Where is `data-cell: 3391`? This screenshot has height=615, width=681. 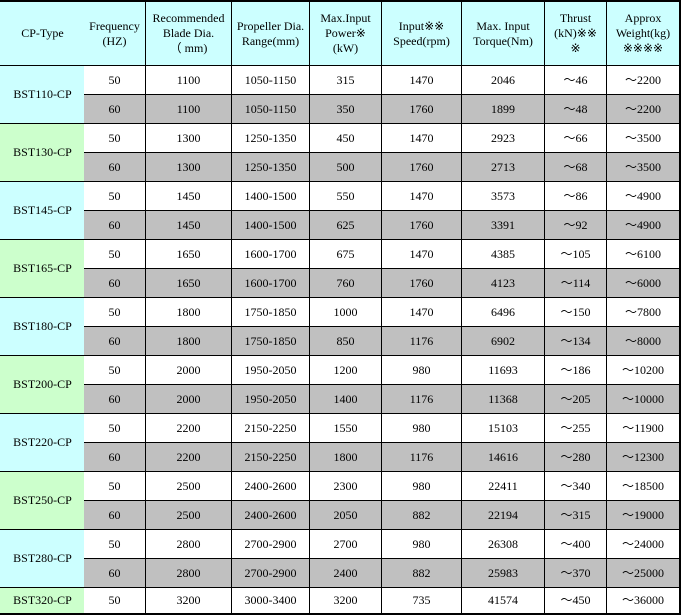
data-cell: 3391 is located at coordinates (503, 225).